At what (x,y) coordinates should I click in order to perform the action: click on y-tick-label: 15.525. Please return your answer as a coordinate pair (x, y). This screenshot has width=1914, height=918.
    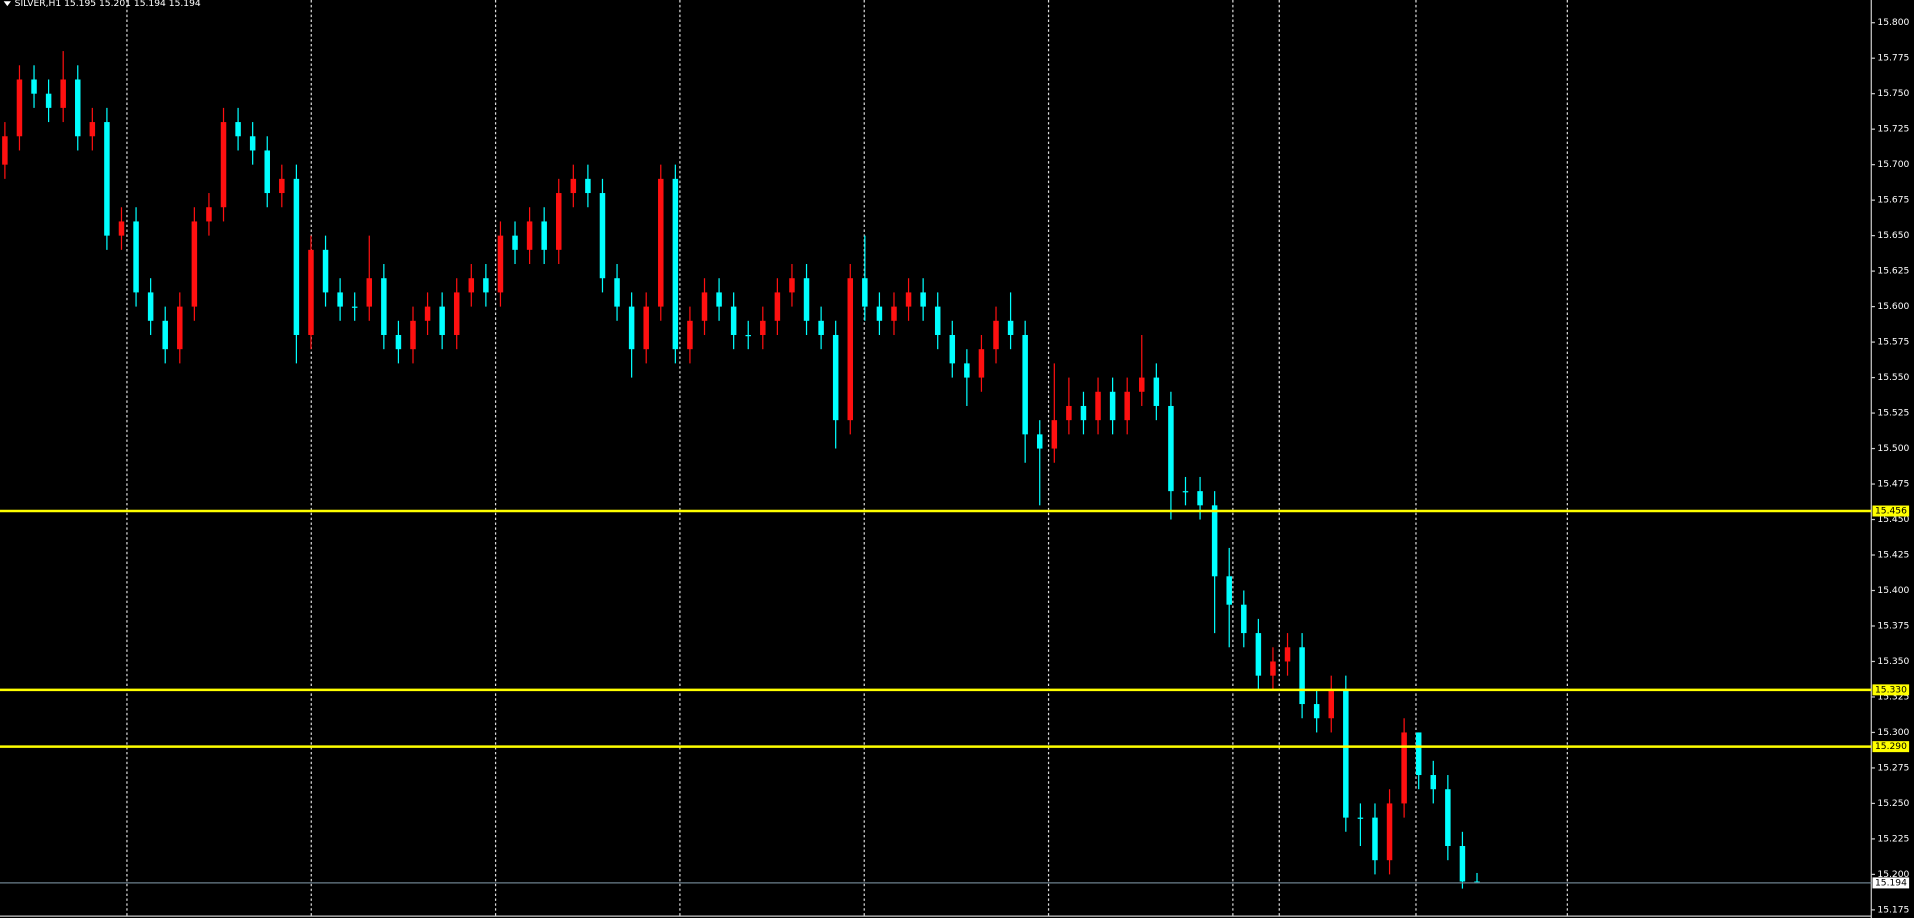
    Looking at the image, I should click on (1893, 414).